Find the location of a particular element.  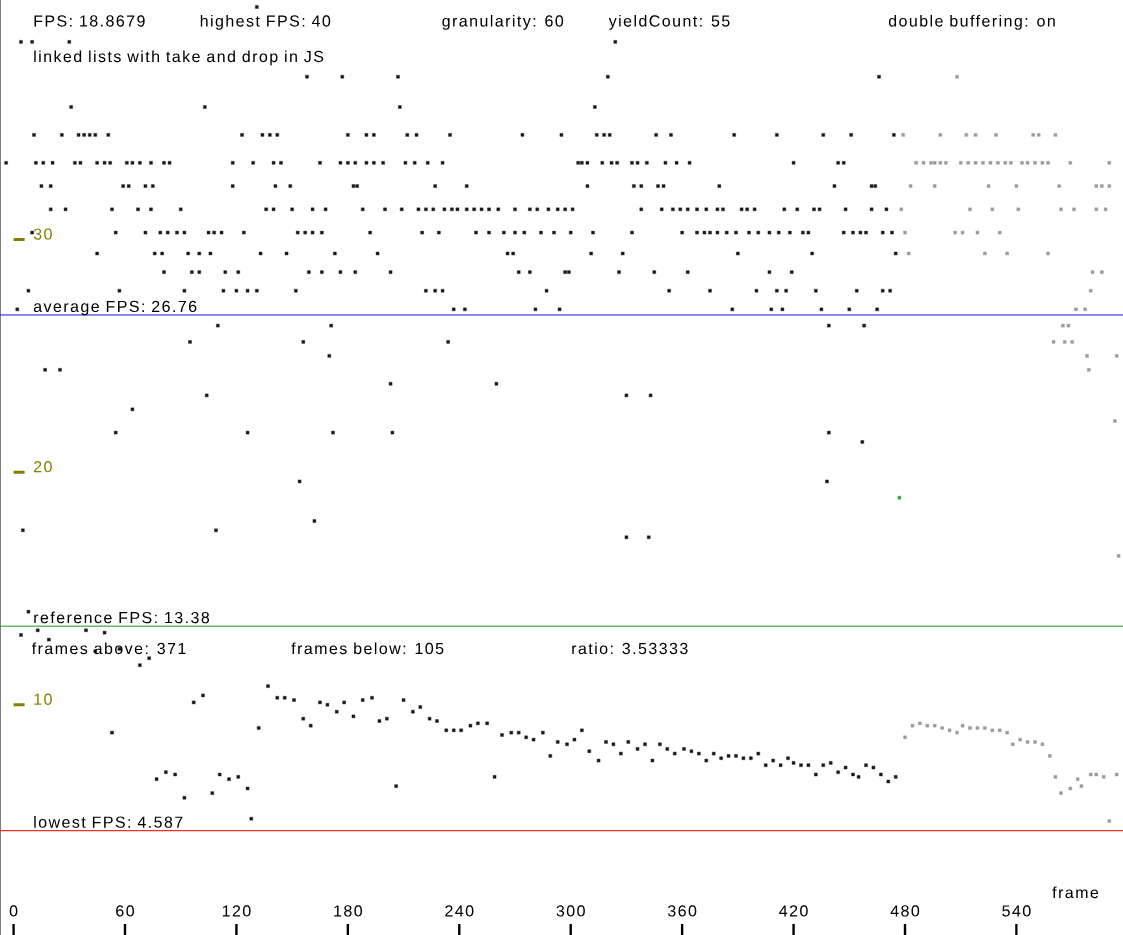

annotation: granularity: 60 is located at coordinates (503, 22).